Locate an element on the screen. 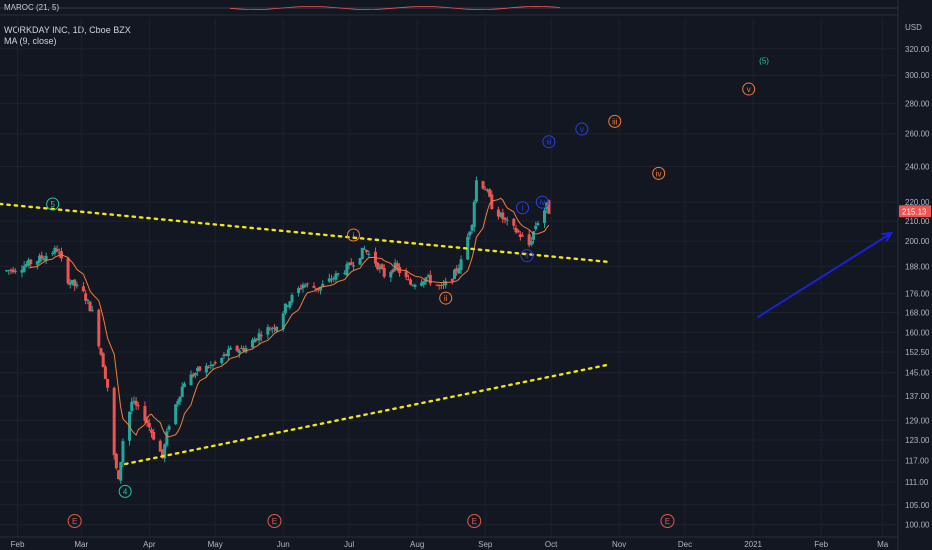 The image size is (932, 550). wave-label: (5) is located at coordinates (764, 60).